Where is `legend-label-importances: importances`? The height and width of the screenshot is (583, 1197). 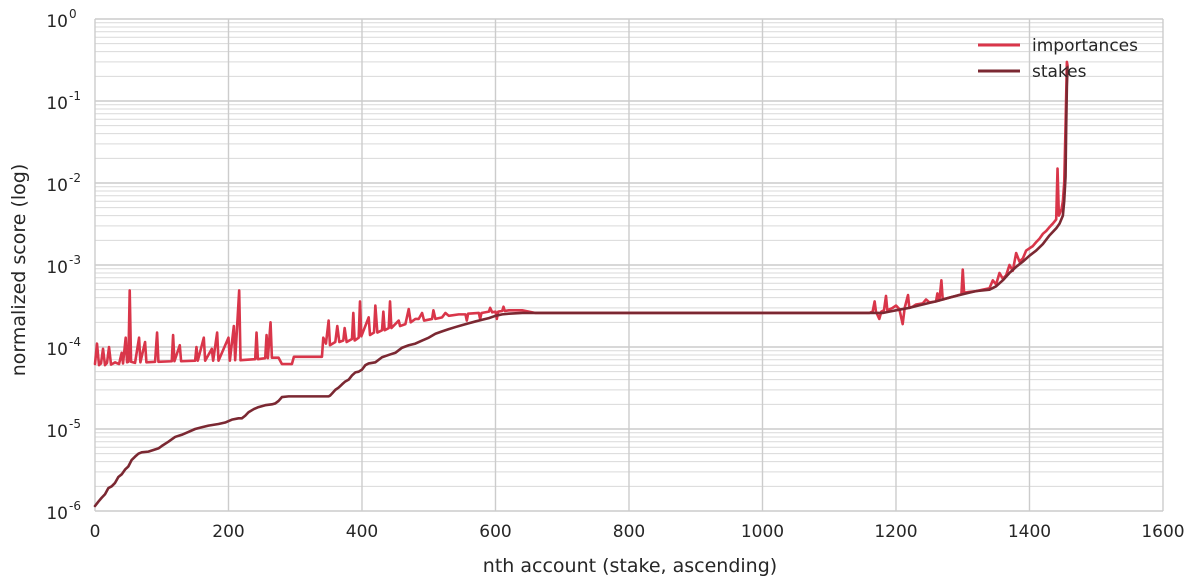
legend-label-importances: importances is located at coordinates (1085, 46).